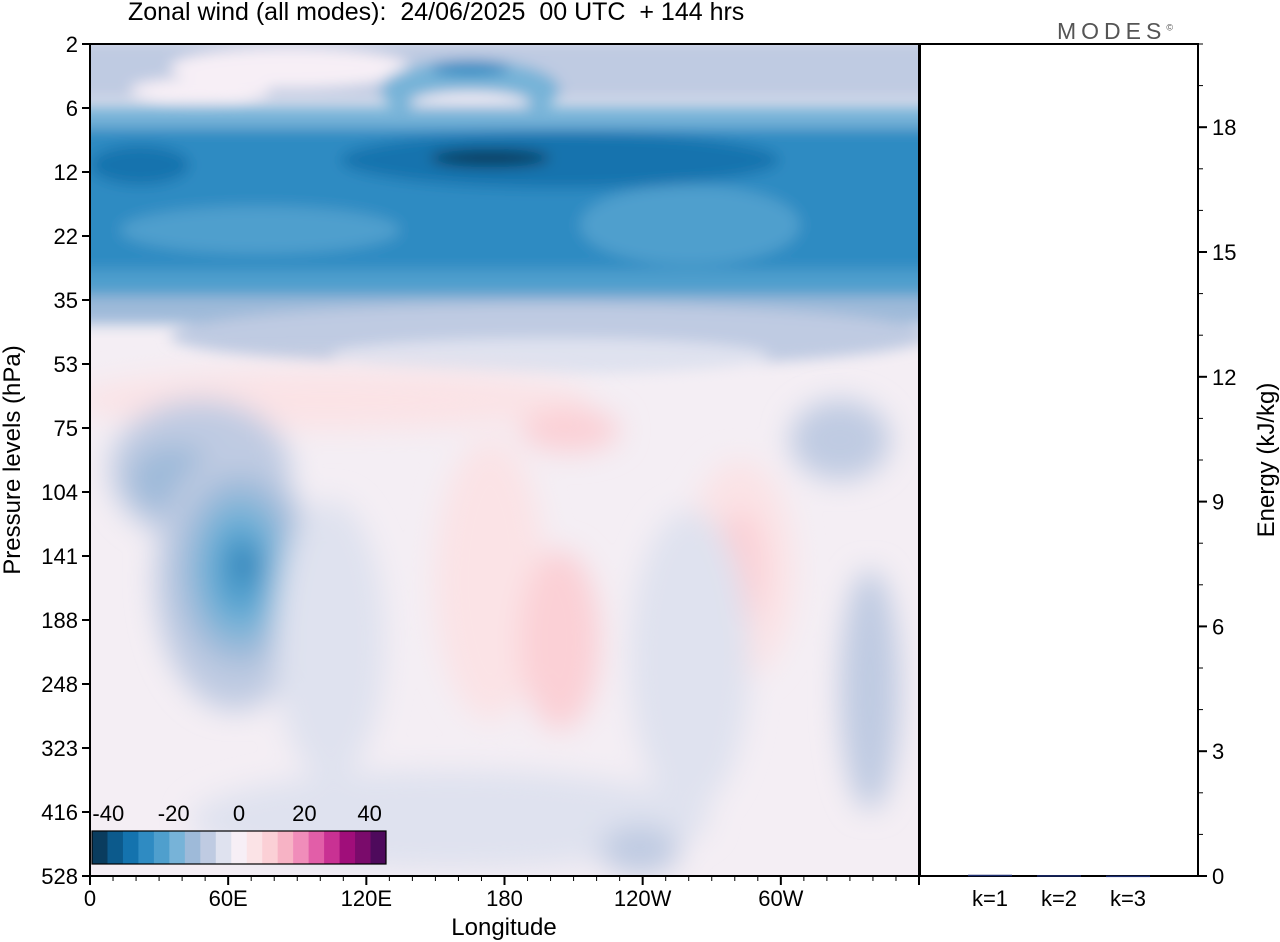 Image resolution: width=1280 pixels, height=942 pixels. What do you see at coordinates (59, 556) in the screenshot?
I see `y-tick-label: 141` at bounding box center [59, 556].